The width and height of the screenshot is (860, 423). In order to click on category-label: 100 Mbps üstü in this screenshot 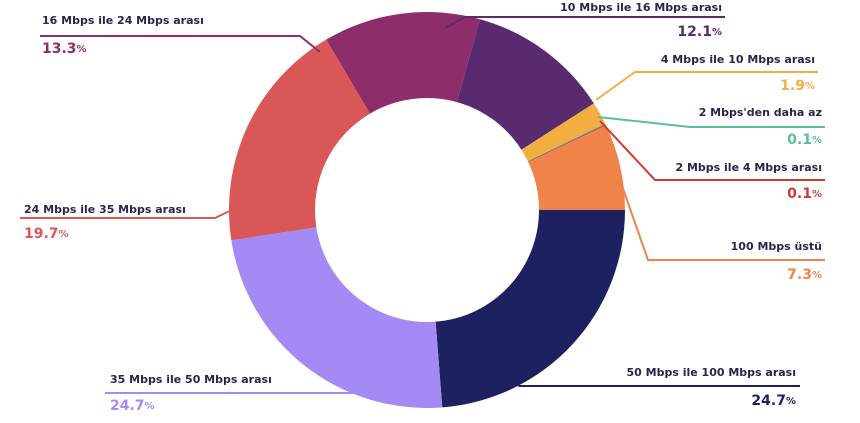, I will do `click(776, 246)`.